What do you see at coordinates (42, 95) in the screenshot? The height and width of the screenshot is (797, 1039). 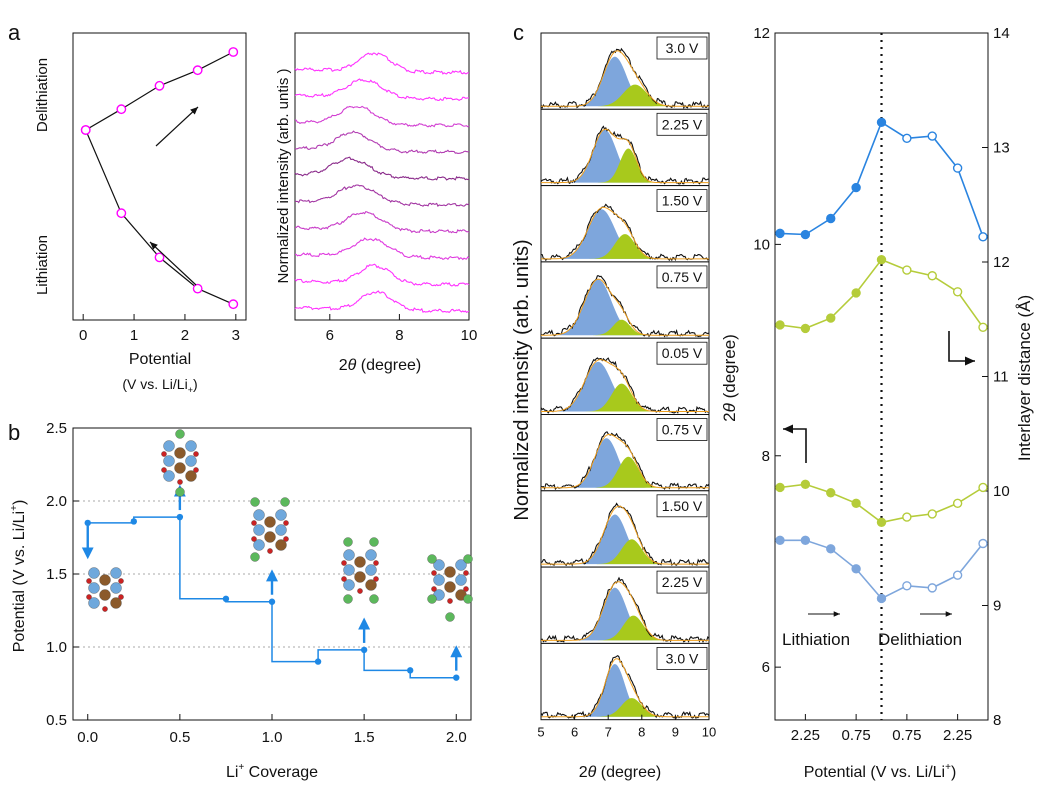 I see `a-left-ylabel-top: Delithiation` at bounding box center [42, 95].